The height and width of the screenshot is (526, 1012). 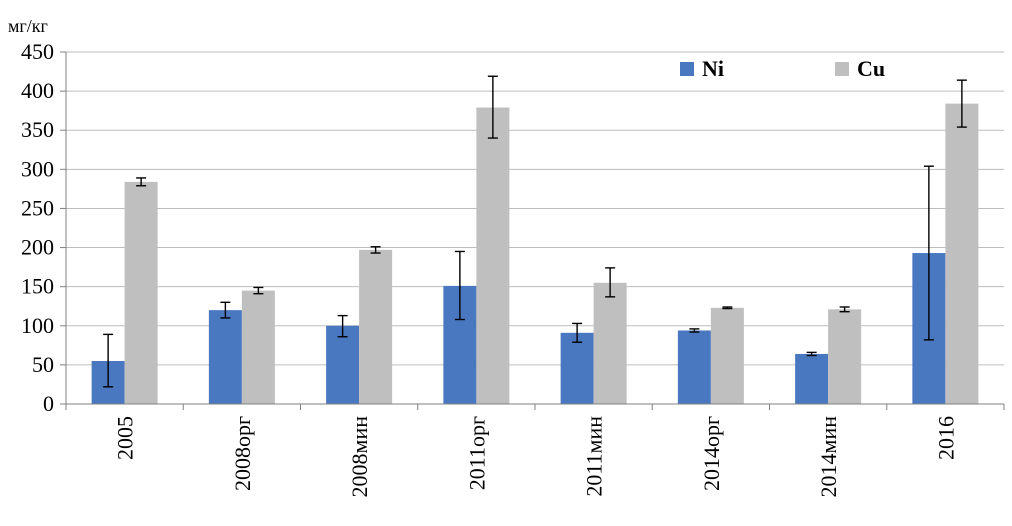 What do you see at coordinates (48, 403) in the screenshot?
I see `y-tick-label: 0` at bounding box center [48, 403].